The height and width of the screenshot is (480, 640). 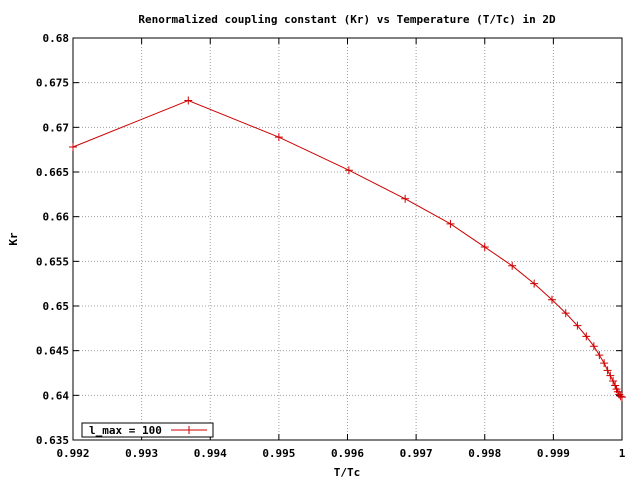 What do you see at coordinates (416, 453) in the screenshot?
I see `x-tick-label: 0.997` at bounding box center [416, 453].